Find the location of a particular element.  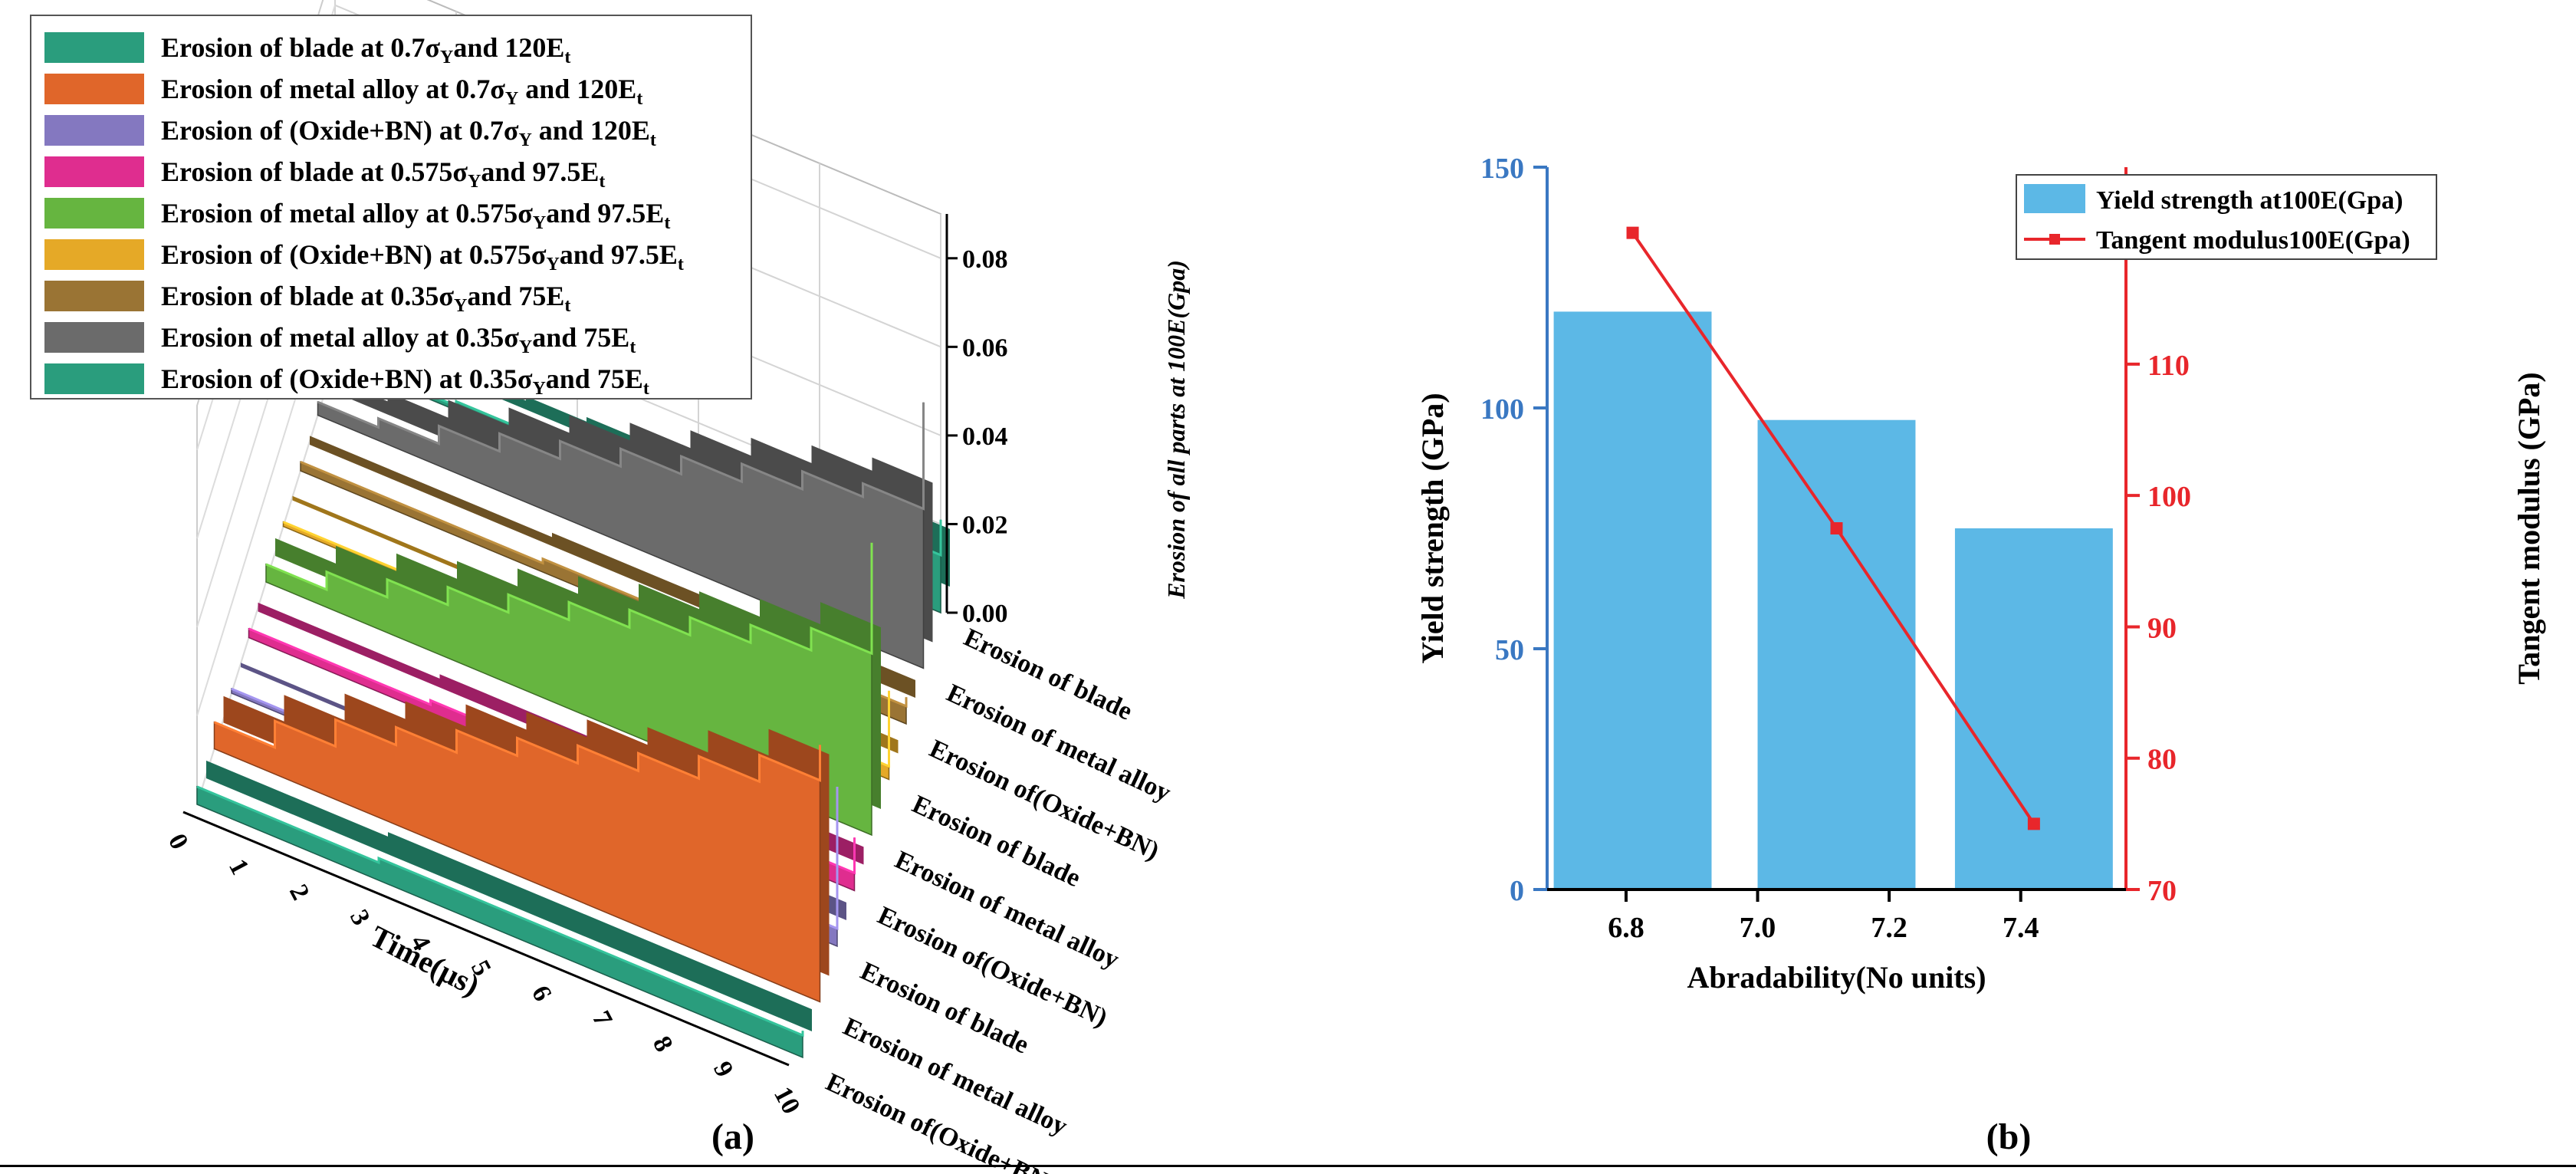

left-axis-label: Yield strength (GPa) is located at coordinates (1433, 528).